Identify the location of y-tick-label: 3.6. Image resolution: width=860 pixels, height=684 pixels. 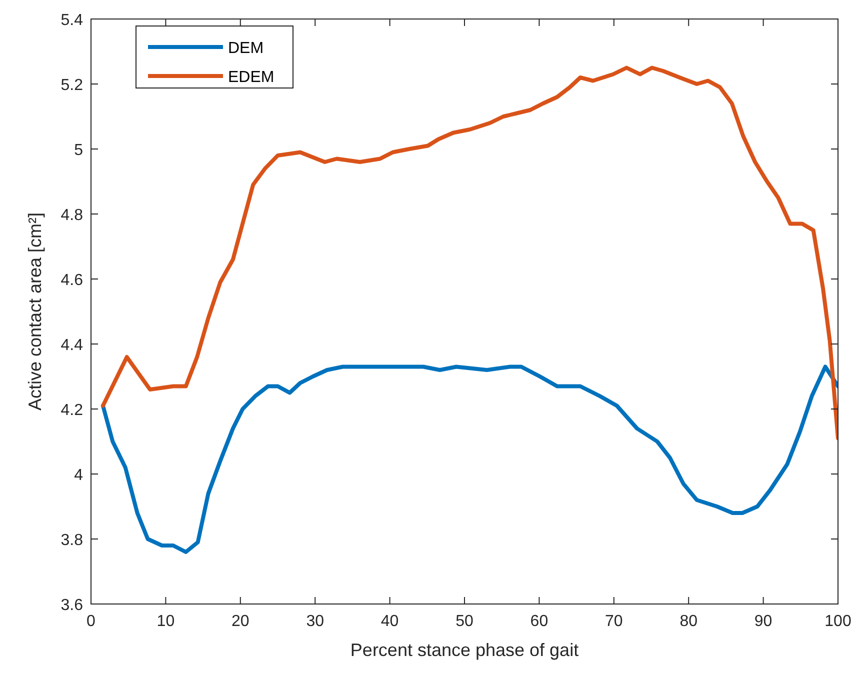
(72, 605).